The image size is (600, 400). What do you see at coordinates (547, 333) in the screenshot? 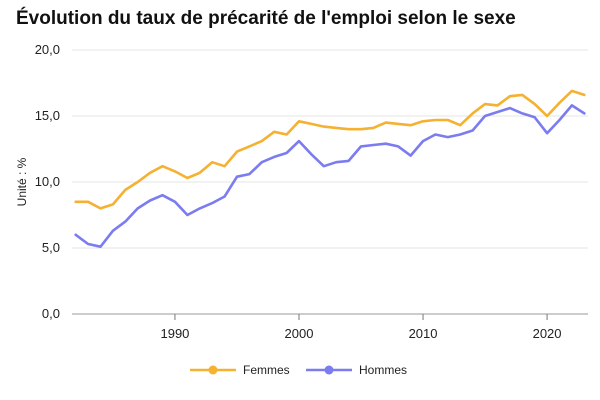
I see `x-tick-label: 2020` at bounding box center [547, 333].